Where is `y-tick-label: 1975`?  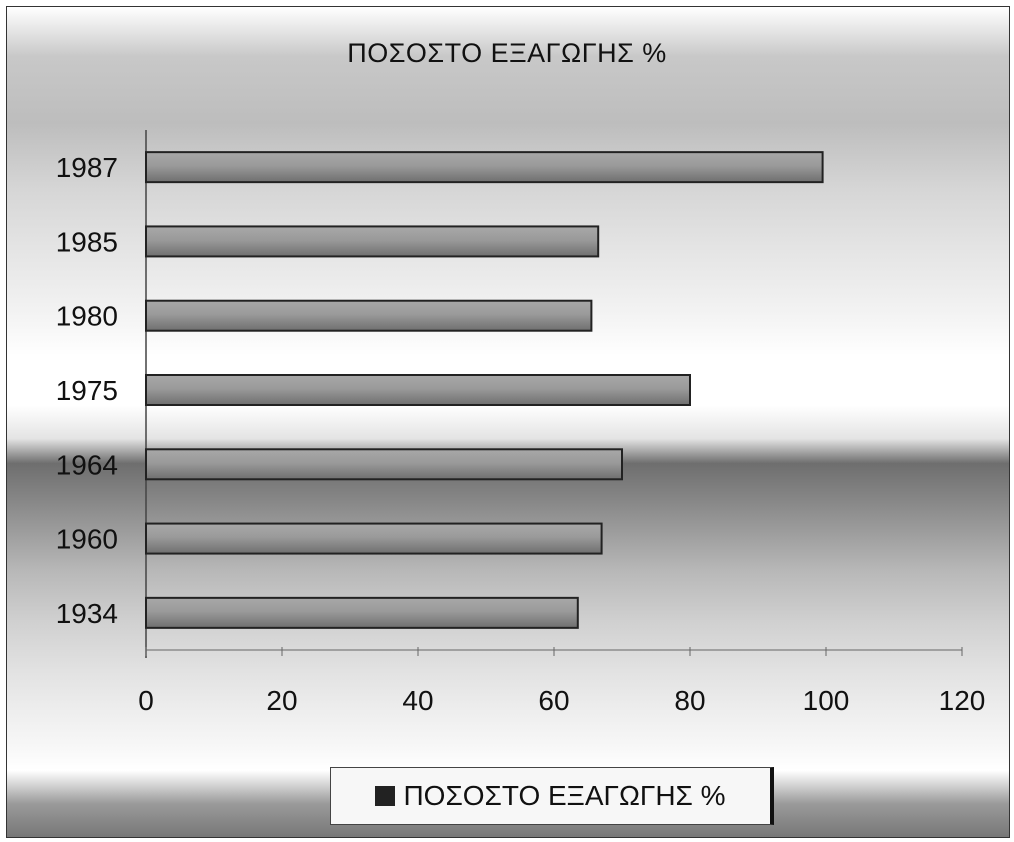 y-tick-label: 1975 is located at coordinates (87, 390).